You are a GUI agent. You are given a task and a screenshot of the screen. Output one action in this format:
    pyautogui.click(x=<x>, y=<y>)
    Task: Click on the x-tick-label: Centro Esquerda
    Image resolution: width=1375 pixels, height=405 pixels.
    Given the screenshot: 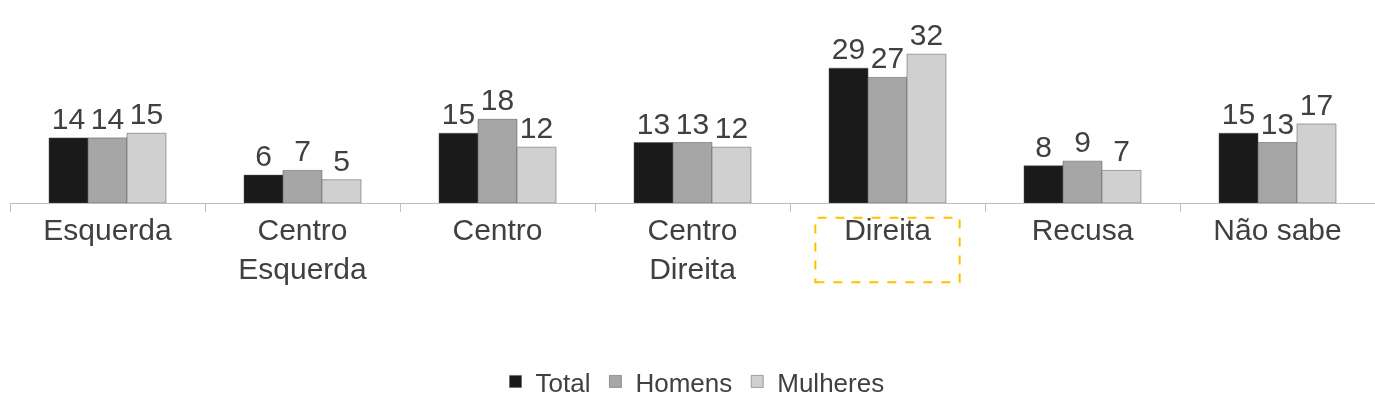 What is the action you would take?
    pyautogui.click(x=303, y=249)
    